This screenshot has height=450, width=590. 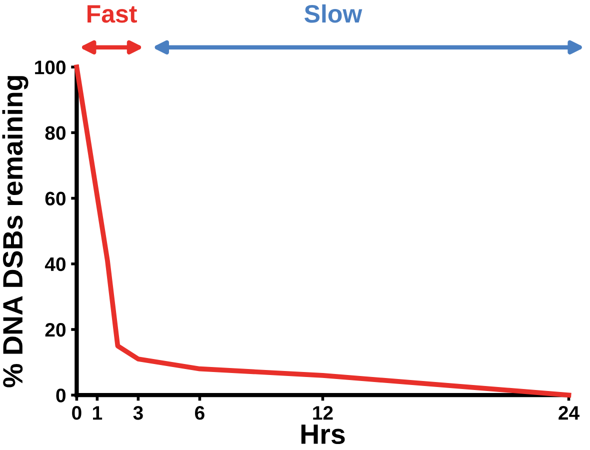 What do you see at coordinates (138, 413) in the screenshot?
I see `x-tick-label: 3` at bounding box center [138, 413].